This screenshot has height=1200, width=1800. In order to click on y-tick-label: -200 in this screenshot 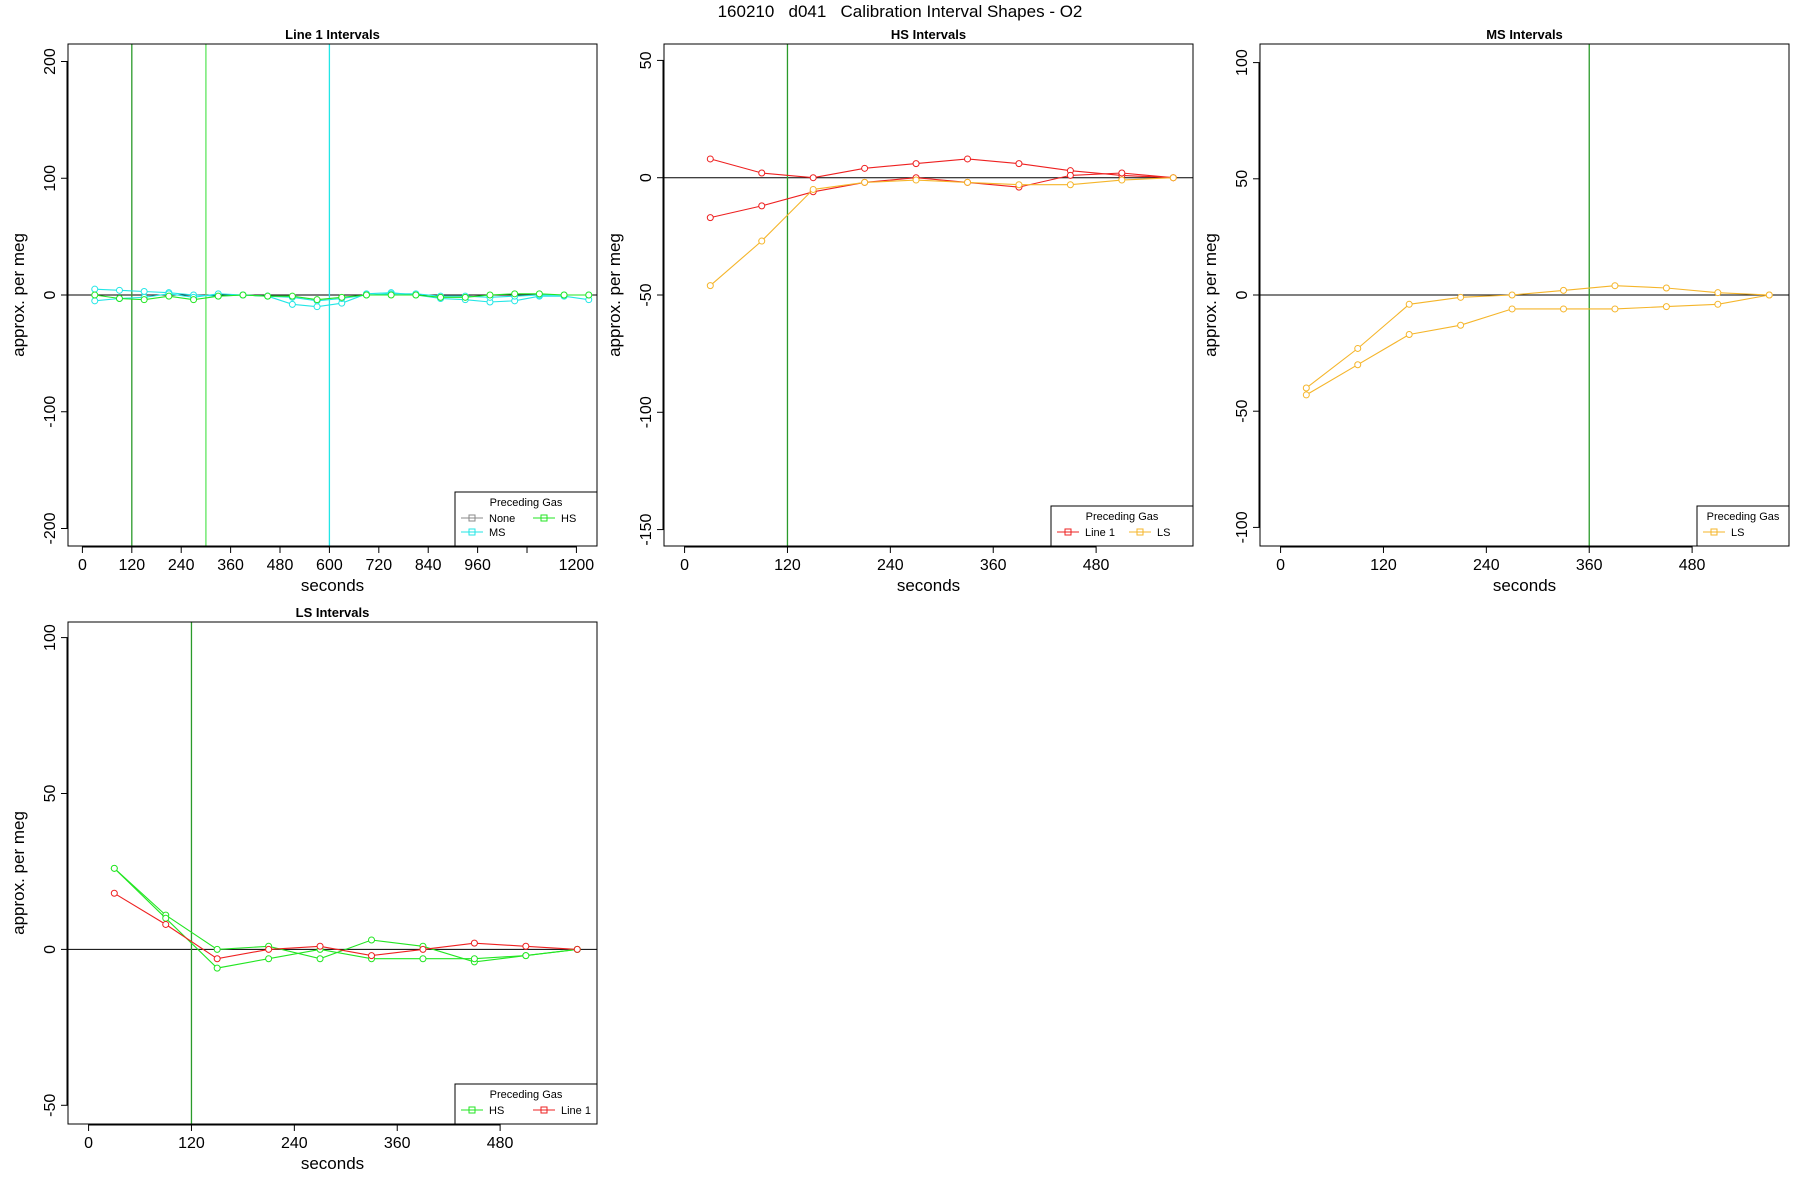, I will do `click(50, 528)`.